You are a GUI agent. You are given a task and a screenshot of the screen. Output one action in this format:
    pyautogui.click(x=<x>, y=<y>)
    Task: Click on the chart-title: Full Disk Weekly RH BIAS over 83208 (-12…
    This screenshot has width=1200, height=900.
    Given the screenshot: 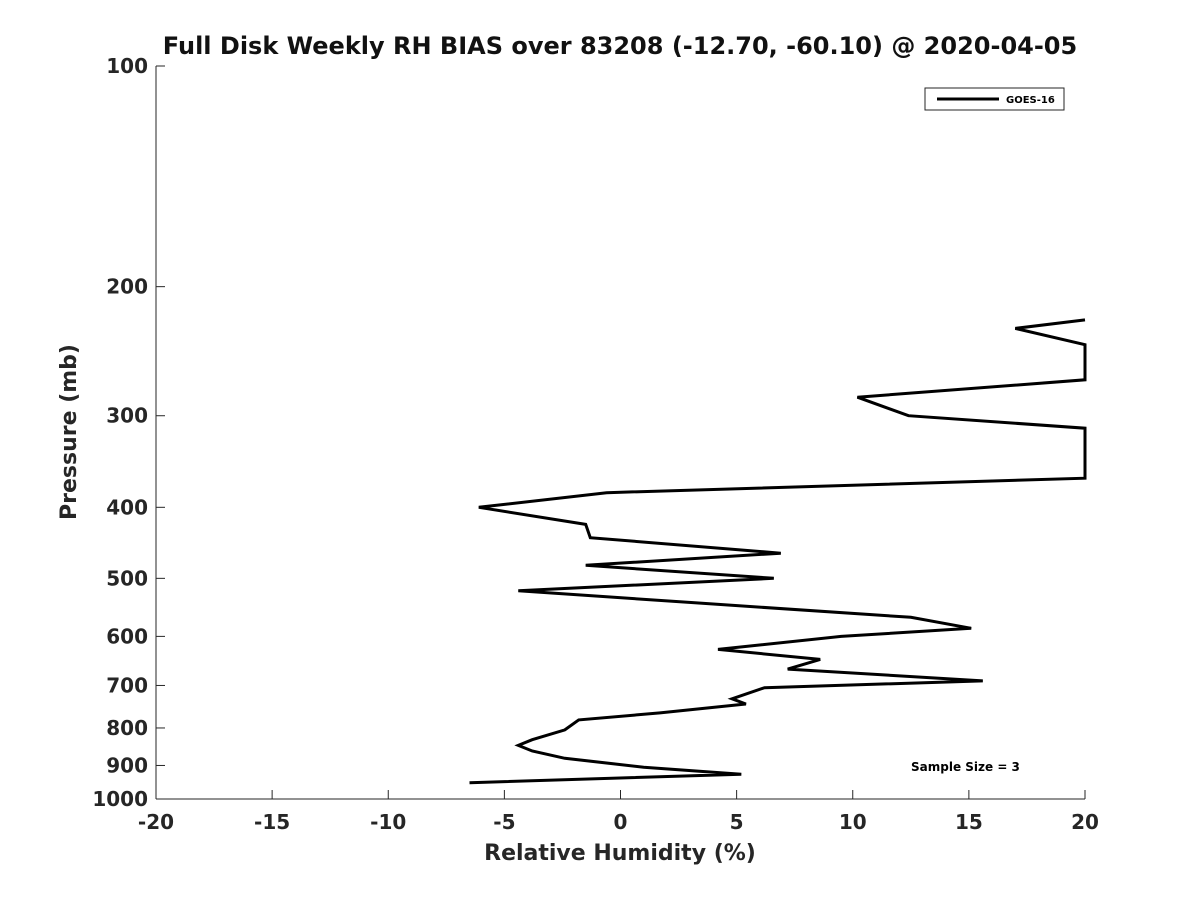 What is the action you would take?
    pyautogui.click(x=620, y=46)
    